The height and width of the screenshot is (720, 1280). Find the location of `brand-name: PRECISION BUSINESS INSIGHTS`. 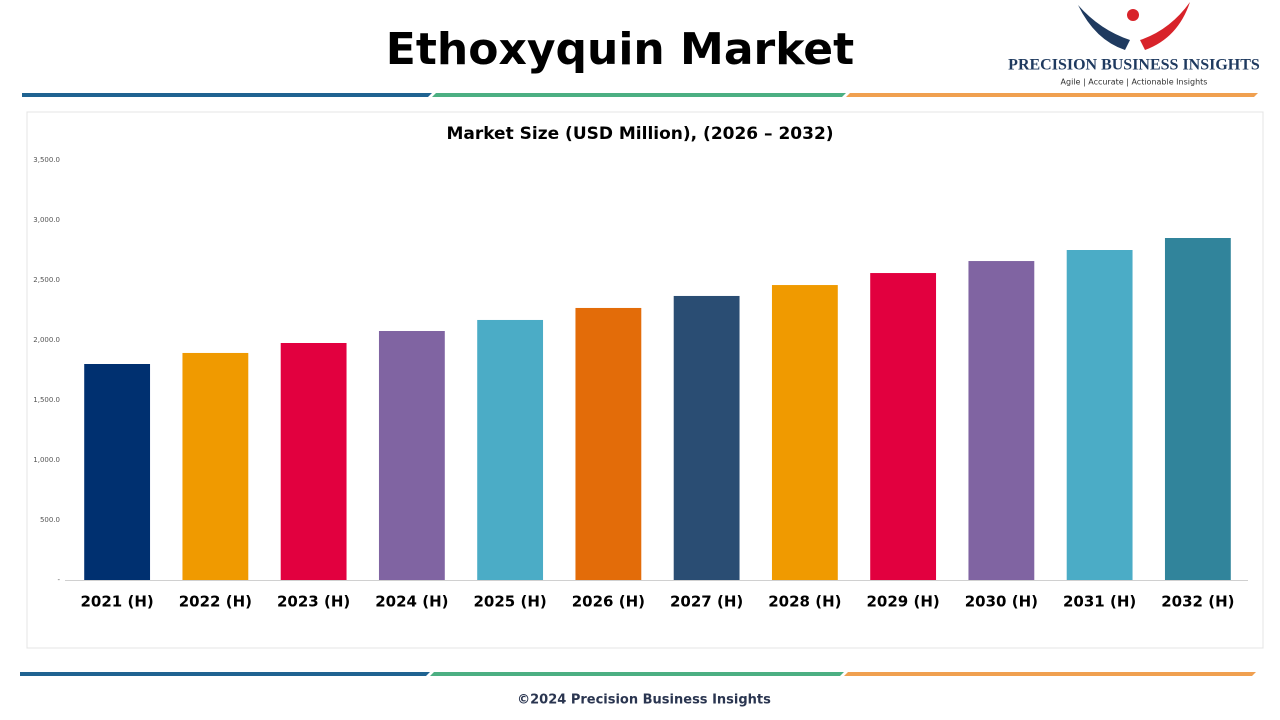

brand-name: PRECISION BUSINESS INSIGHTS is located at coordinates (1134, 65).